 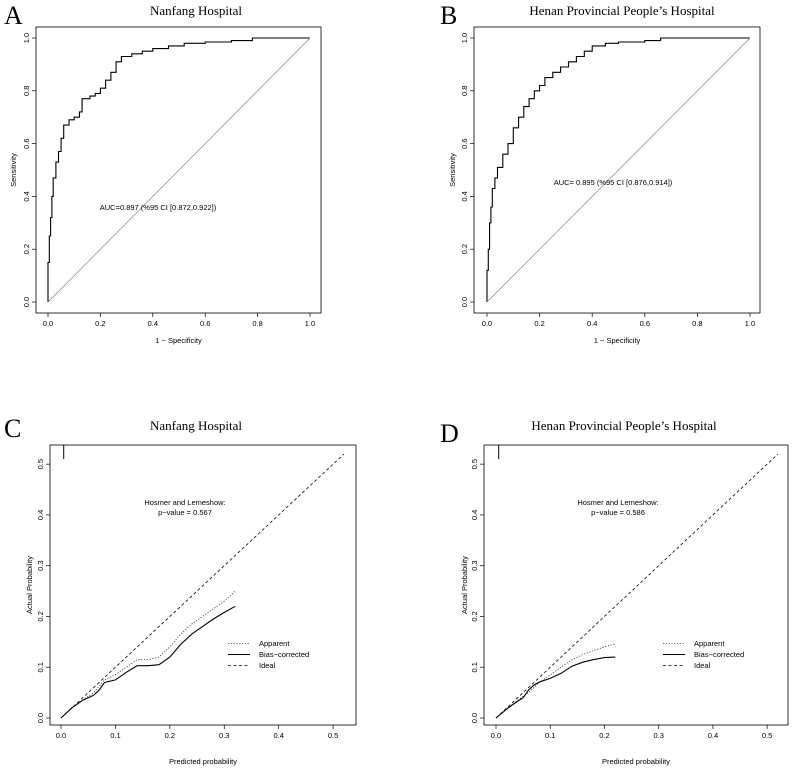 I want to click on auc-annotation: AUC=0.897 (%95 CI [0.872,0.922]), so click(x=158, y=207).